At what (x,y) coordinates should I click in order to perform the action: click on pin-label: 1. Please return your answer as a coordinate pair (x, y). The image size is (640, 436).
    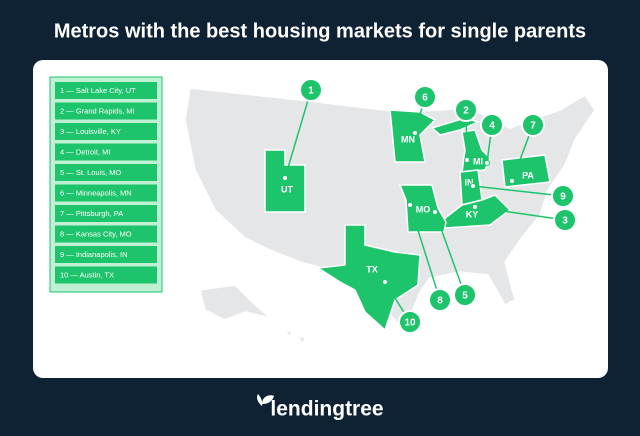
    Looking at the image, I should click on (311, 91).